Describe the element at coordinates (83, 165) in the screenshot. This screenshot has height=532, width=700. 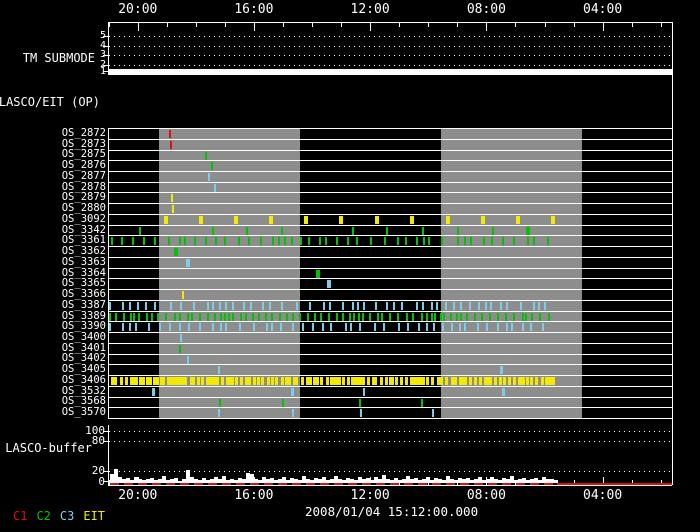
I see `os-row-label: OS_2876` at that location.